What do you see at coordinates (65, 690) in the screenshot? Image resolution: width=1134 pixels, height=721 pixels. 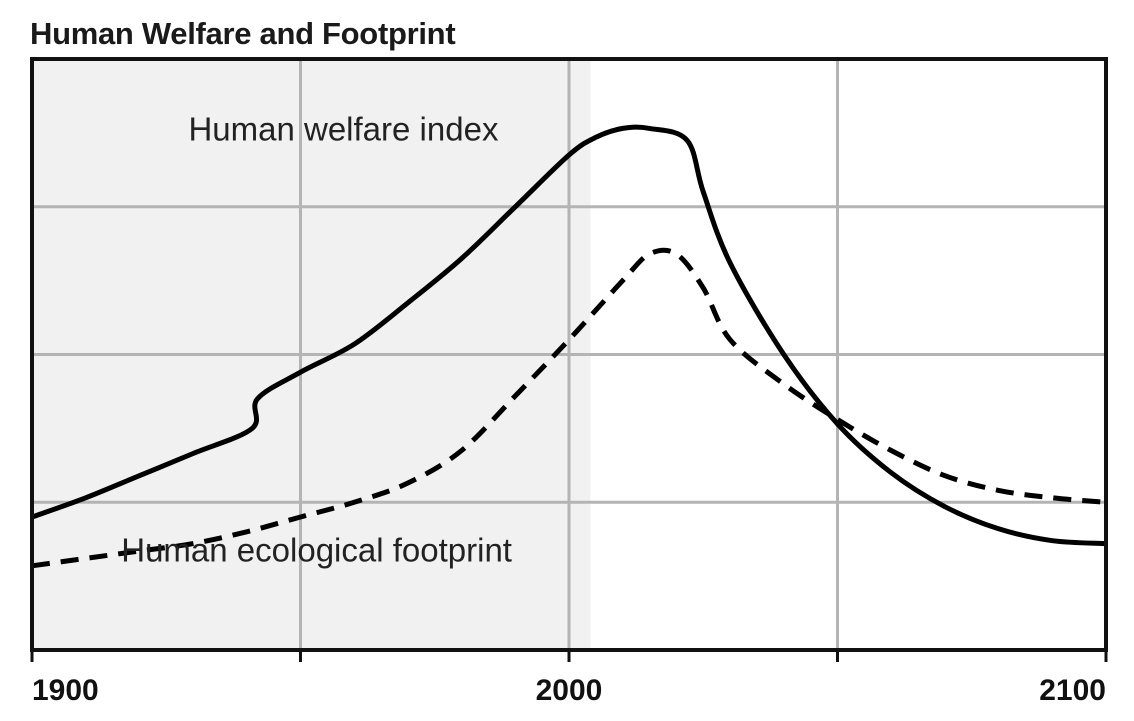 I see `x-tick-label-1900: 1900` at bounding box center [65, 690].